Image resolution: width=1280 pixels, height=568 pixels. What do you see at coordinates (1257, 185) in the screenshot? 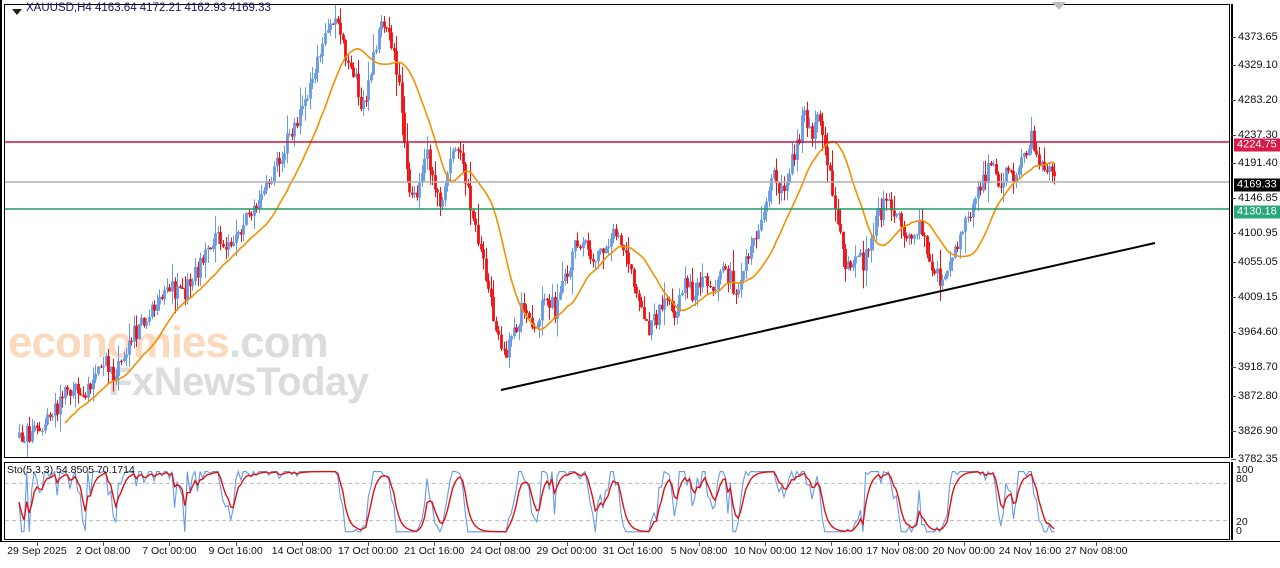
I see `current-price-badge: 4169.33` at bounding box center [1257, 185].